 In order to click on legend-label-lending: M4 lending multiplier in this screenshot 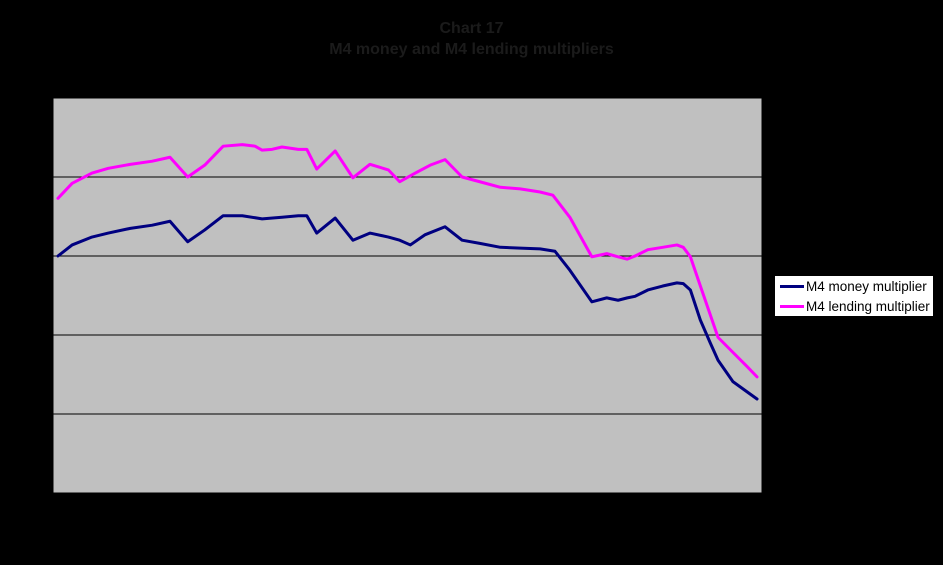, I will do `click(868, 306)`.